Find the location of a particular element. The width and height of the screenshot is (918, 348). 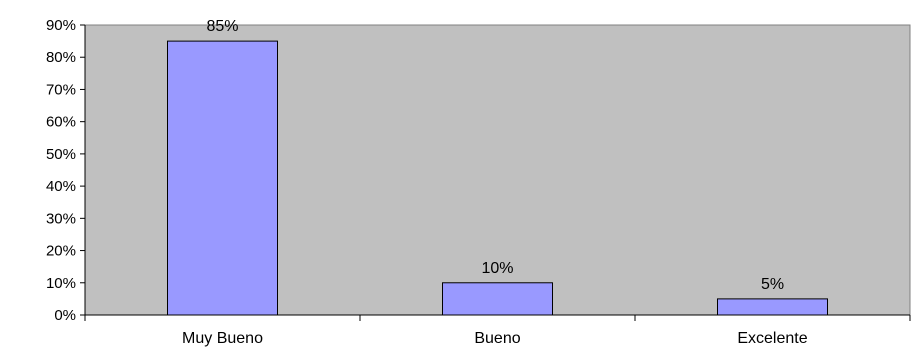

y-axis: 0% 10% 20% 30% 40% 50% 60% 70% 80% 90% is located at coordinates (66, 170).